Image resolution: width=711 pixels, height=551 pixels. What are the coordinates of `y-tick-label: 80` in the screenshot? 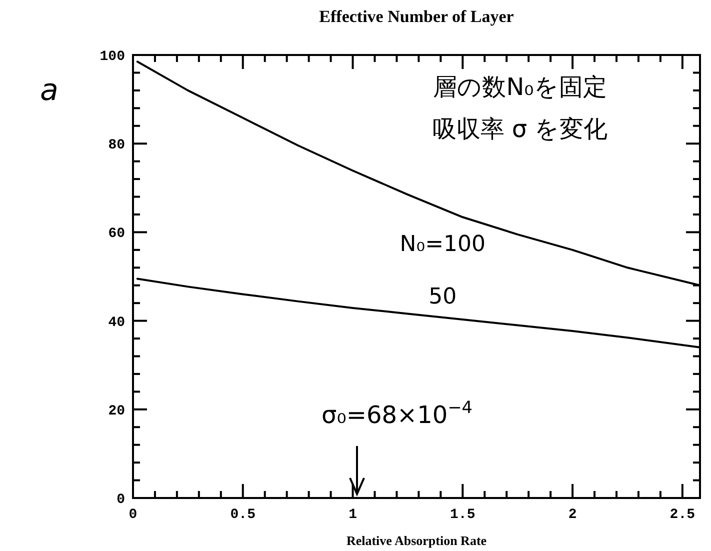 It's located at (116, 146).